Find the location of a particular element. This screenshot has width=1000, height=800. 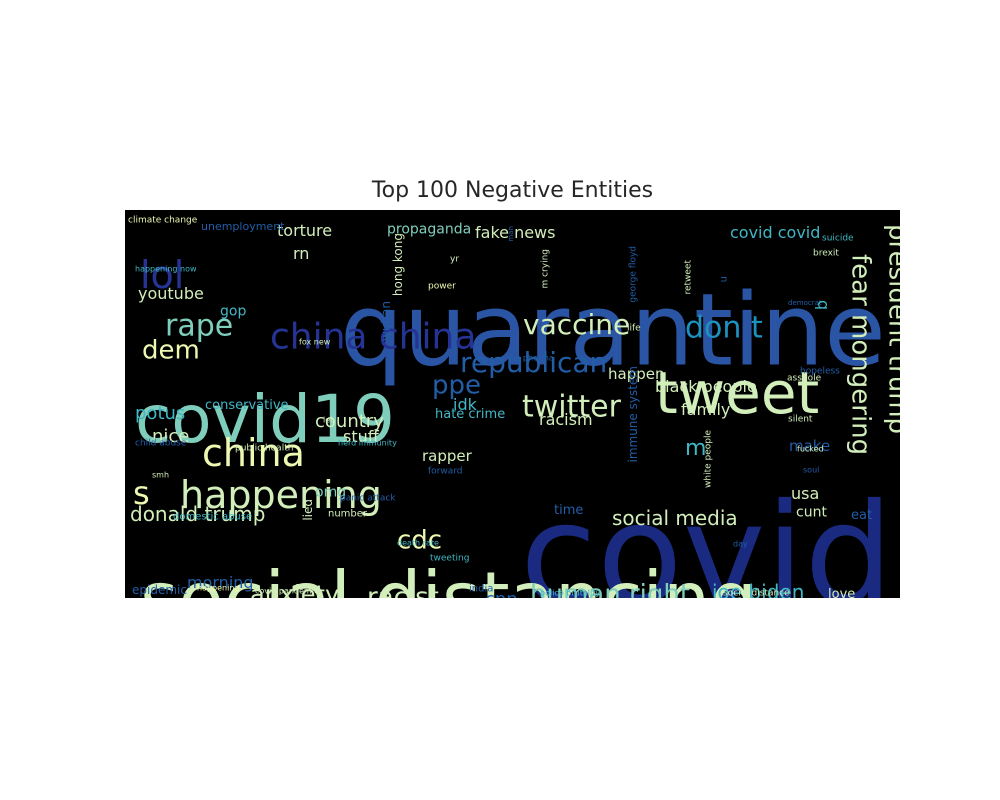

word-25: black people is located at coordinates (706, 386).